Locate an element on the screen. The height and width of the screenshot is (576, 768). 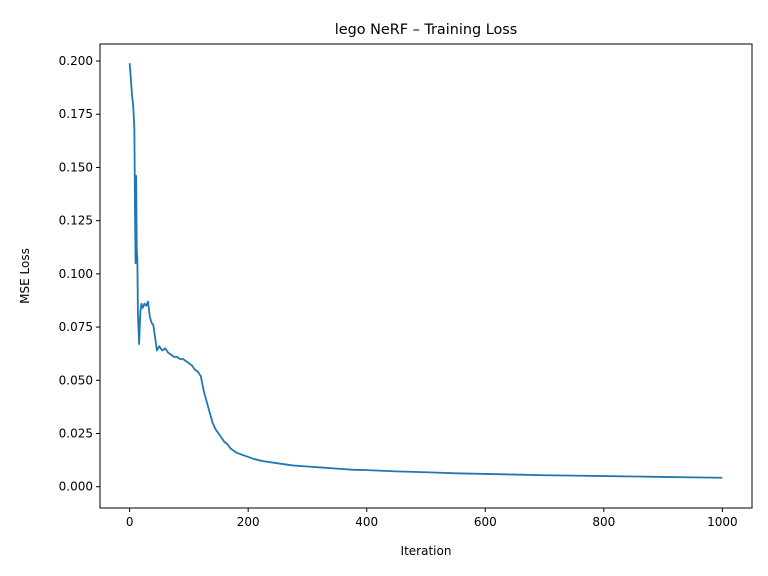
x-axis: 0 200 400 600 800 1000 is located at coordinates (432, 518).